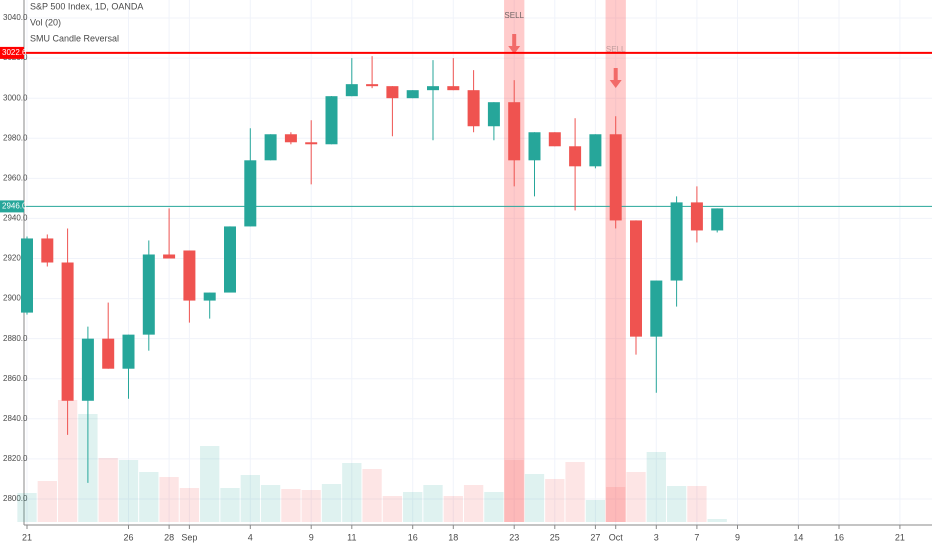 Image resolution: width=932 pixels, height=555 pixels. Describe the element at coordinates (15, 137) in the screenshot. I see `y-tick-label: 2980.0` at that location.